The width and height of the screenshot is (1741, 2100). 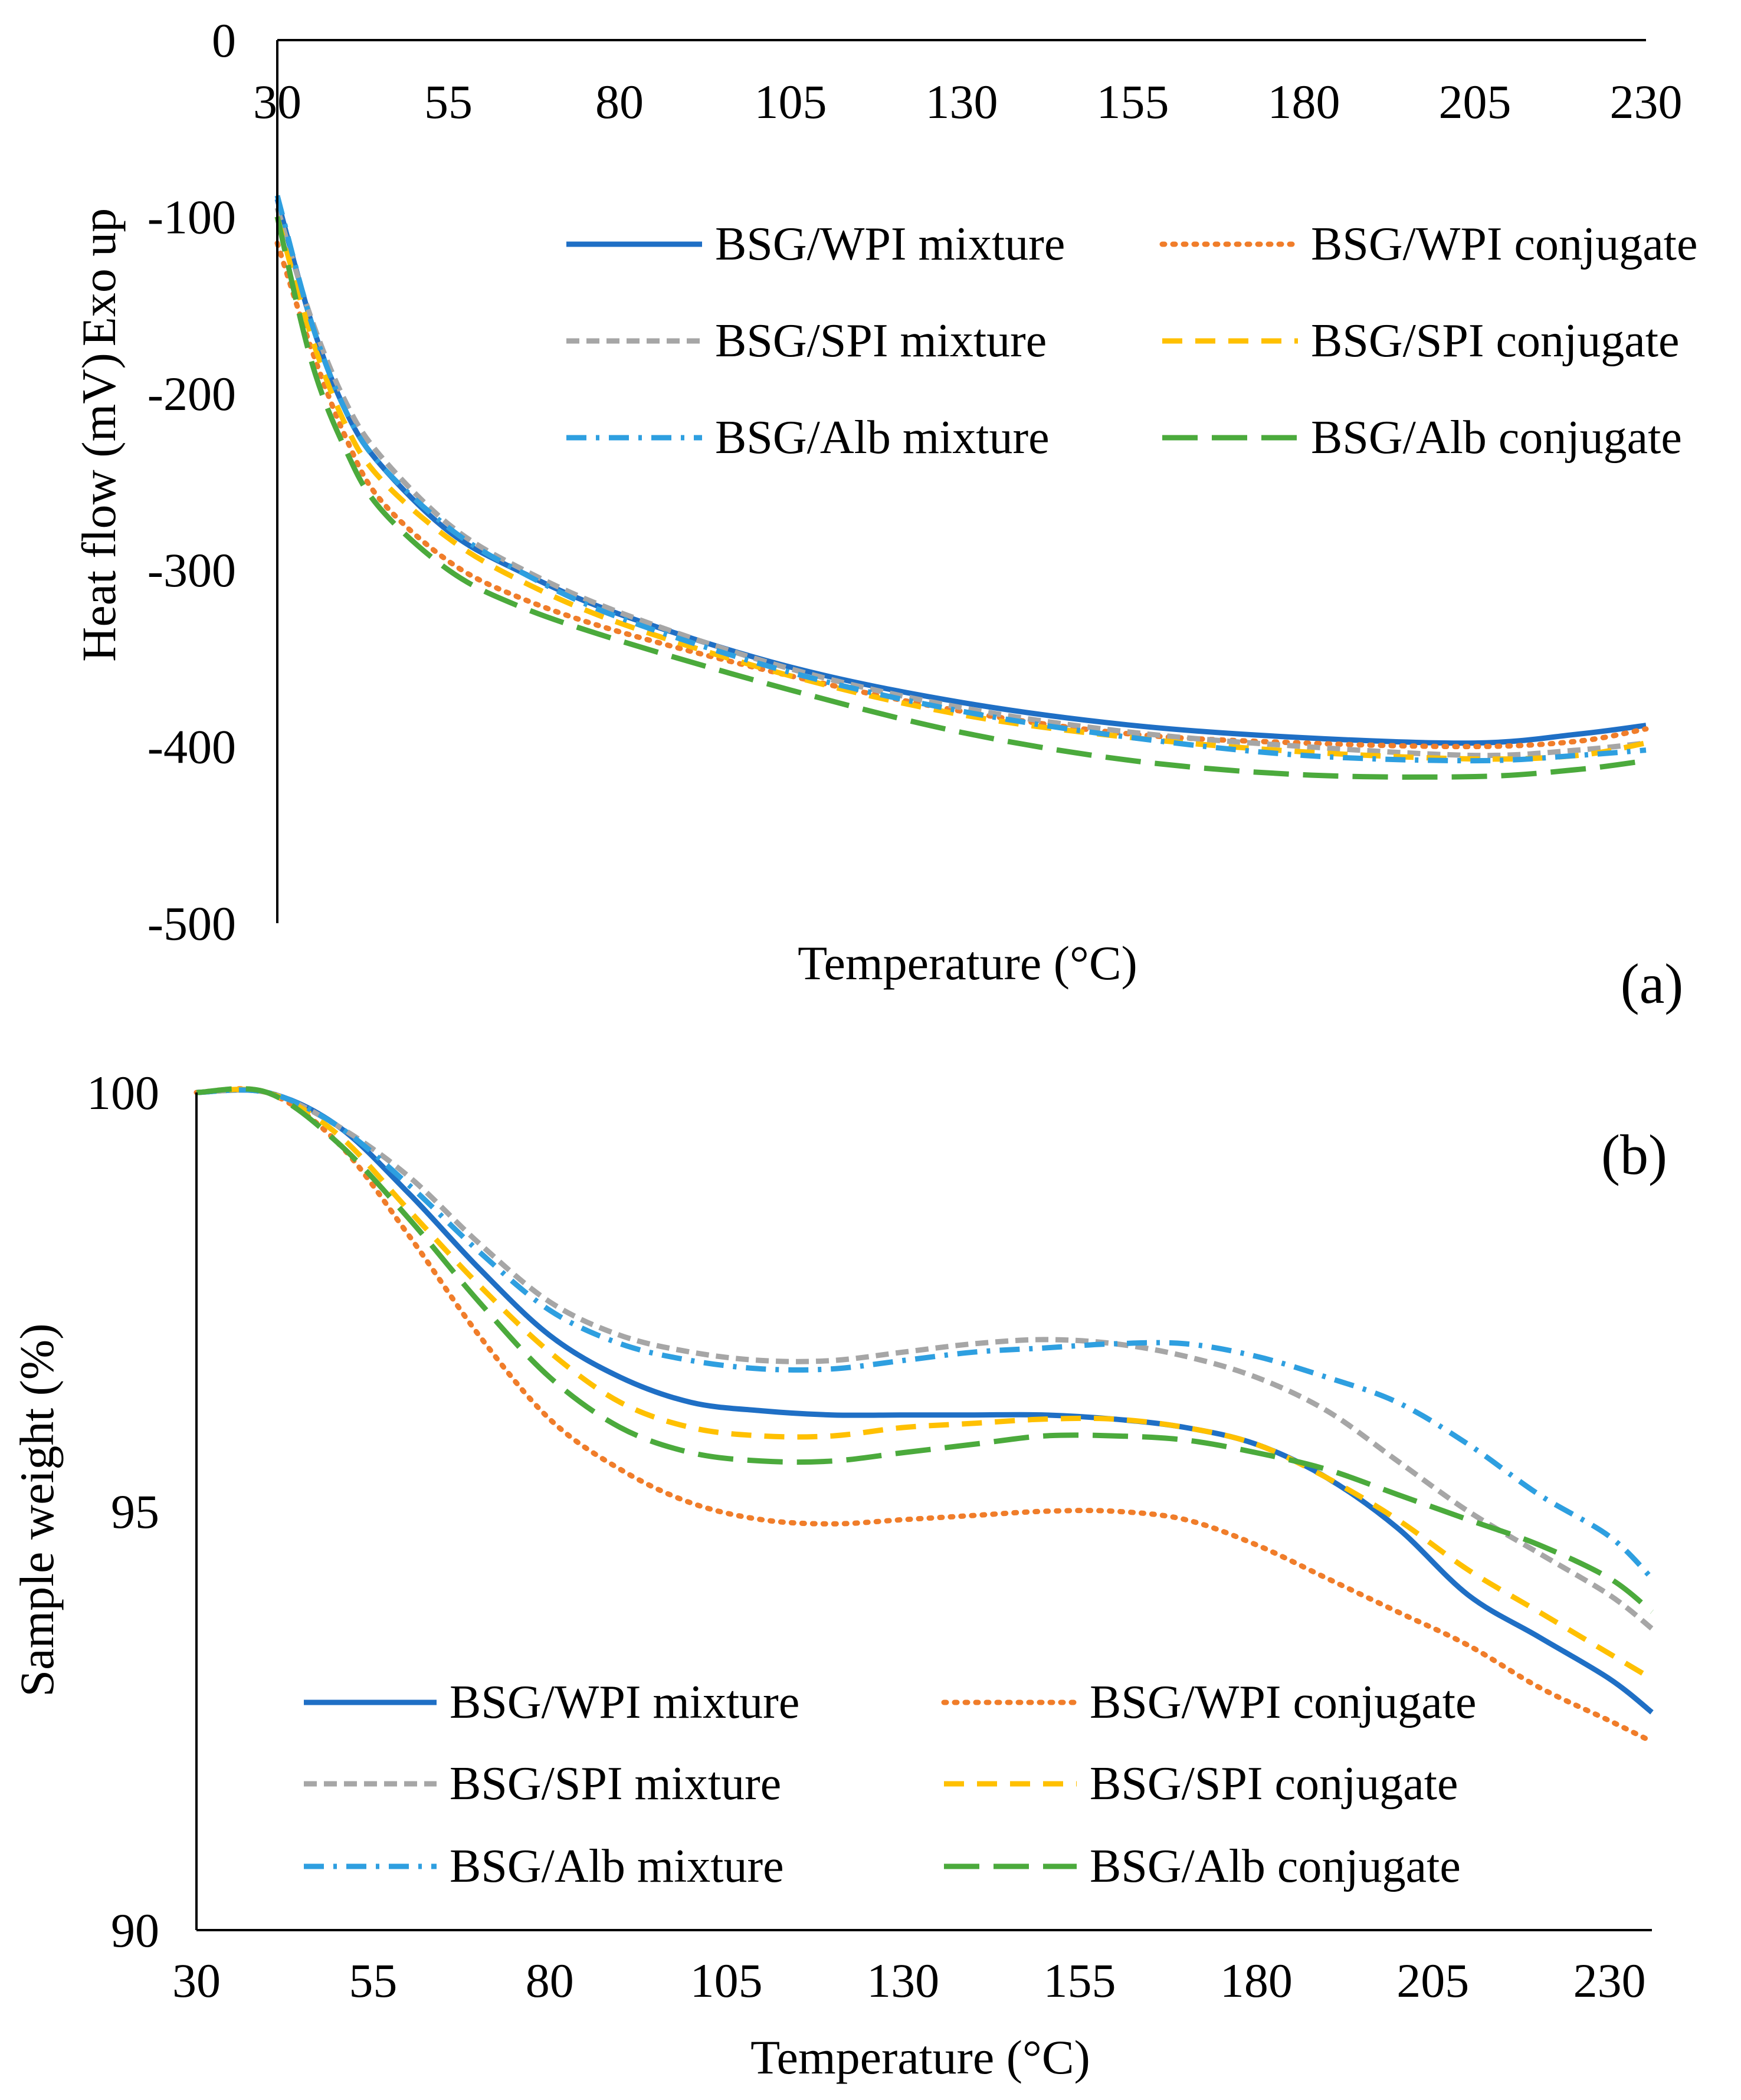 What do you see at coordinates (1609, 1980) in the screenshot?
I see `panel-b-x-tick-230: 230` at bounding box center [1609, 1980].